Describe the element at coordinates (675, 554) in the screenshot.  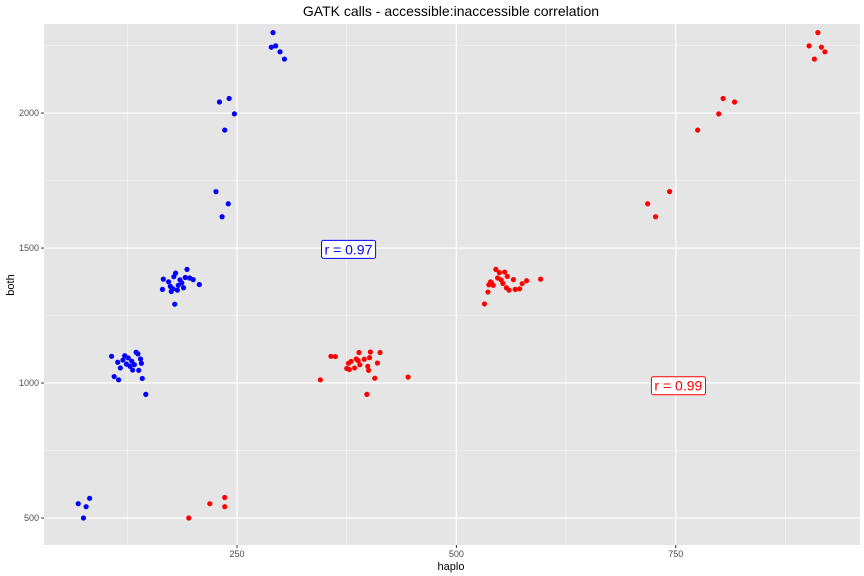
I see `x-tick-label: 750` at that location.